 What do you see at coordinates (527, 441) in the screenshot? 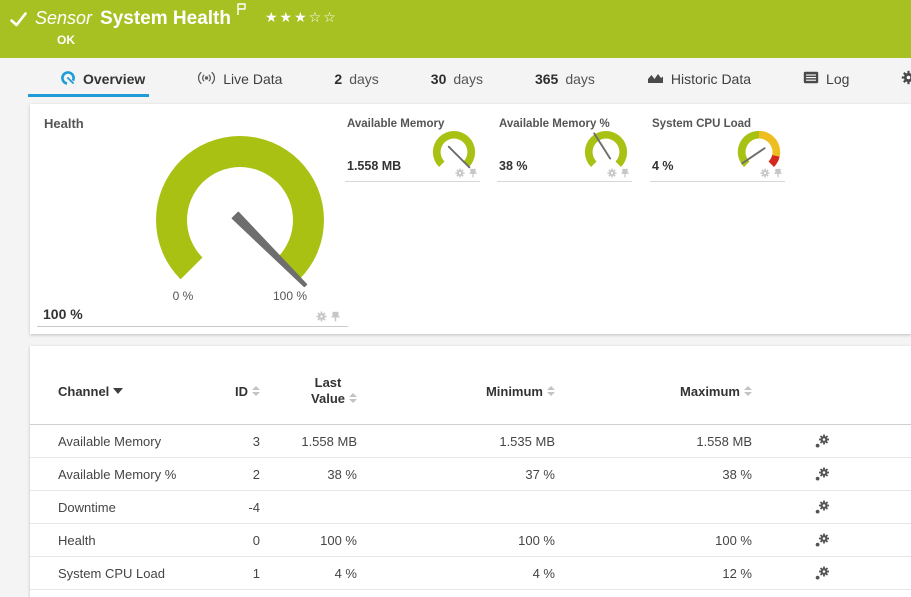
I see `minimum-value: 1.535 MB` at bounding box center [527, 441].